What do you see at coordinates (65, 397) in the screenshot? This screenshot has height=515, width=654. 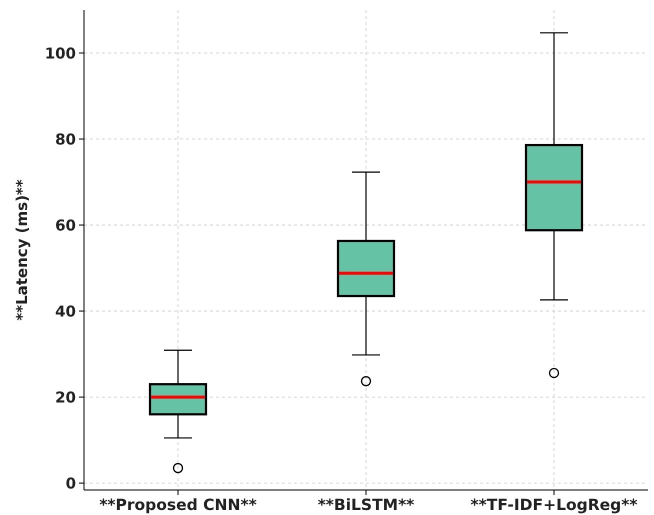 I see `y-tick-label: 20` at bounding box center [65, 397].